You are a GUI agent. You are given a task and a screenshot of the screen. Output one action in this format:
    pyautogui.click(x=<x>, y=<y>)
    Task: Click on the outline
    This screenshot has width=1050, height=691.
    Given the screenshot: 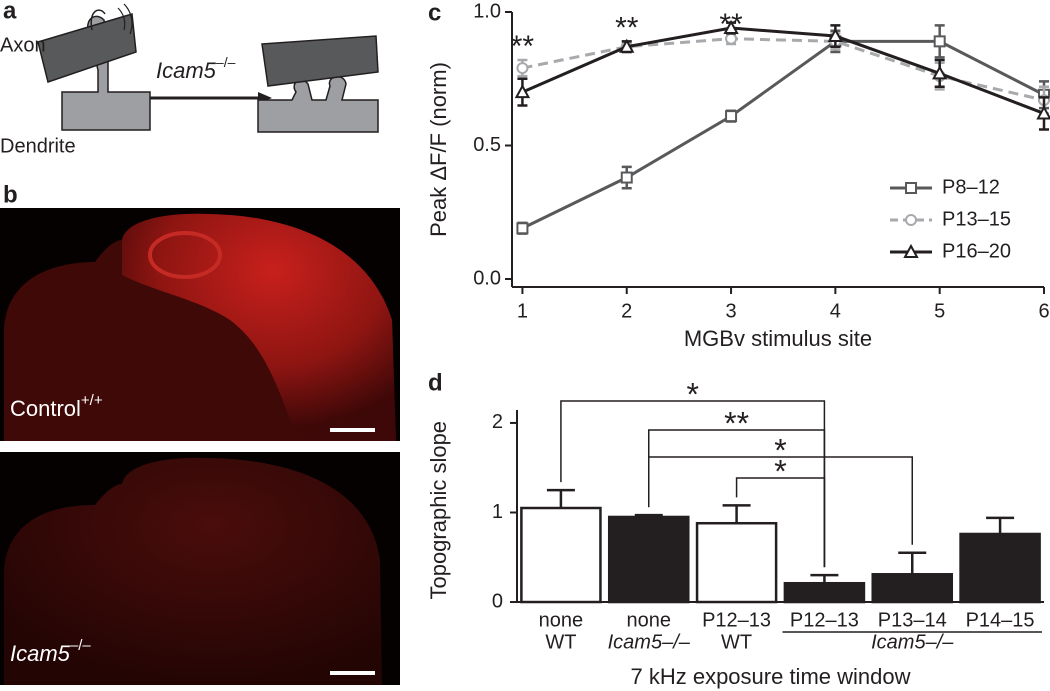 What is the action you would take?
    pyautogui.click(x=98, y=20)
    